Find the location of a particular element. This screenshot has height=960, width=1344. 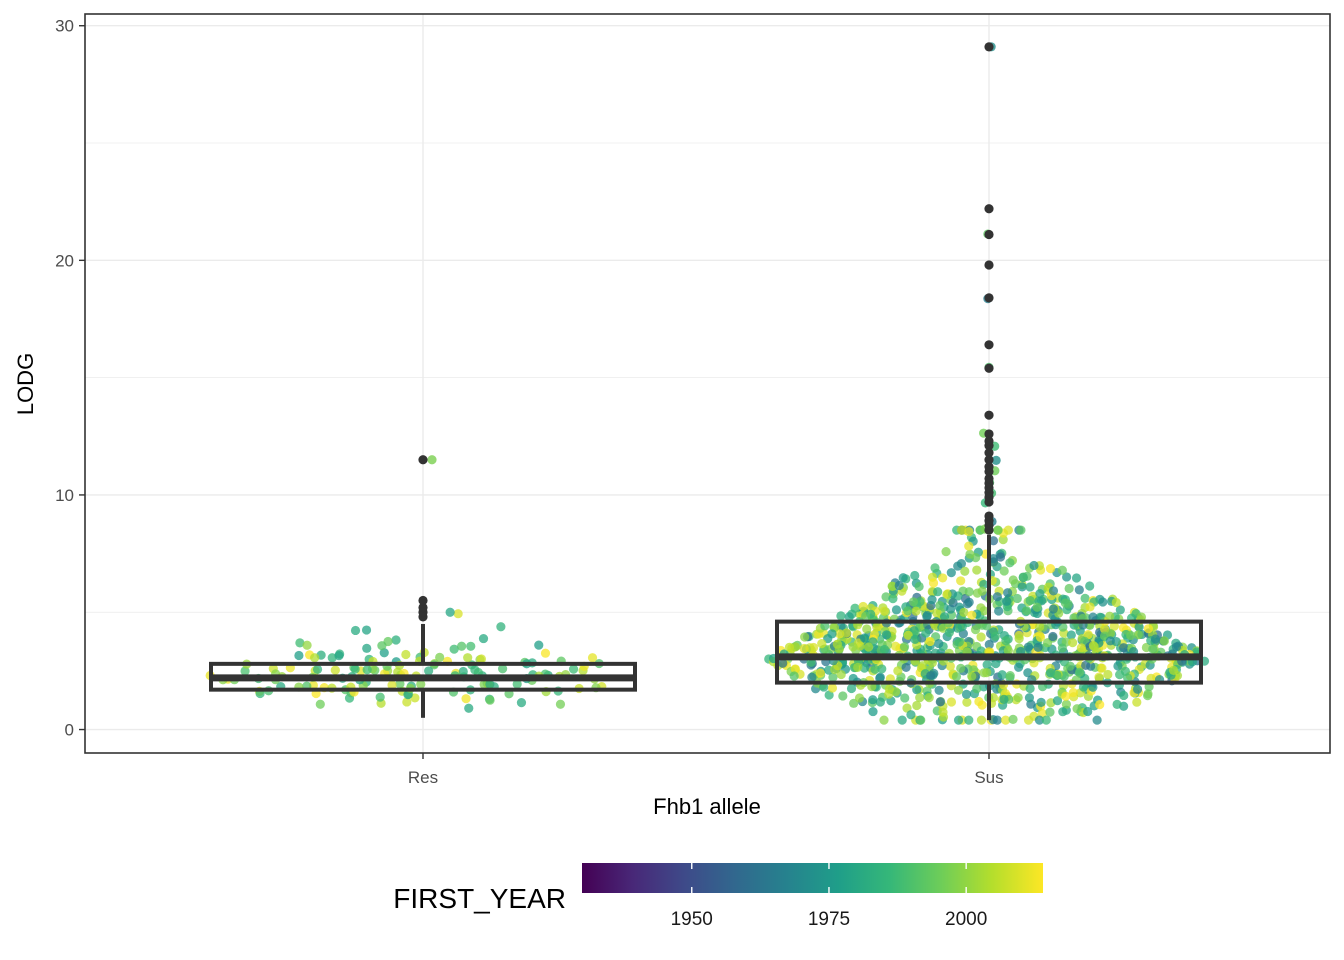

colorbar-legend: FIRST_YEAR 1950 1975 2000 is located at coordinates (718, 896).